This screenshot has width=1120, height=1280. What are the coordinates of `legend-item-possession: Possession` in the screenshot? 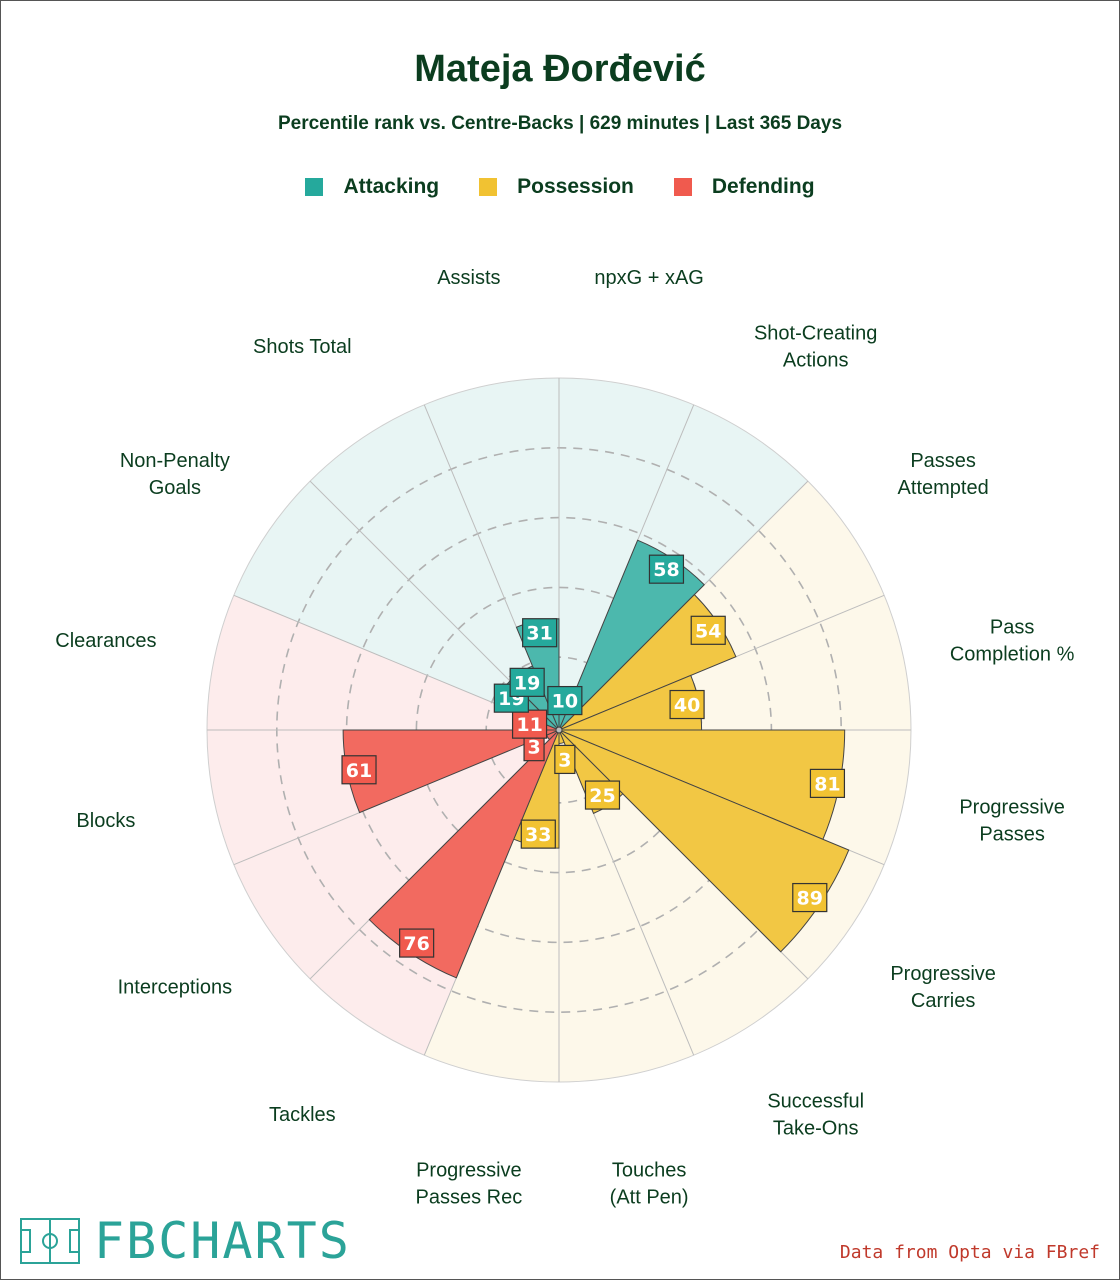 It's located at (556, 187).